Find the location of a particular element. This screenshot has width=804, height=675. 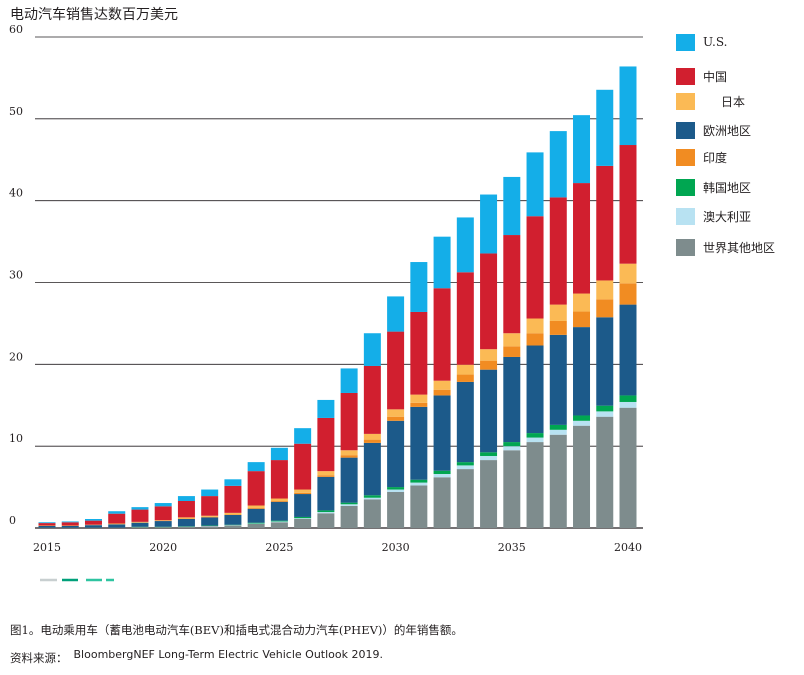

x-tick-label: 2030 is located at coordinates (396, 547).